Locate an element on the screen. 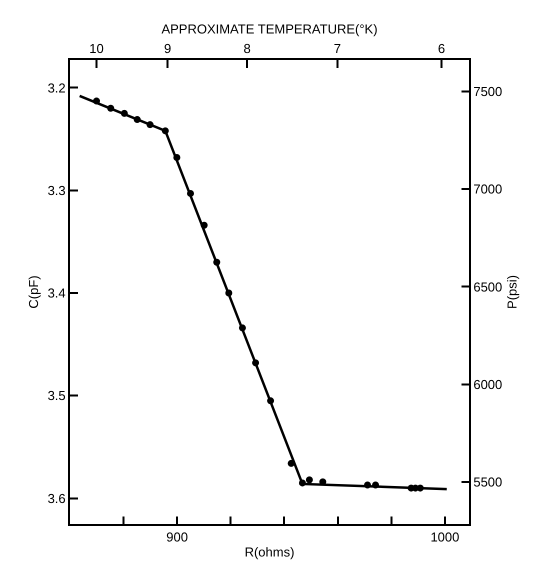  y2-tick-label: 6500 is located at coordinates (487, 286).